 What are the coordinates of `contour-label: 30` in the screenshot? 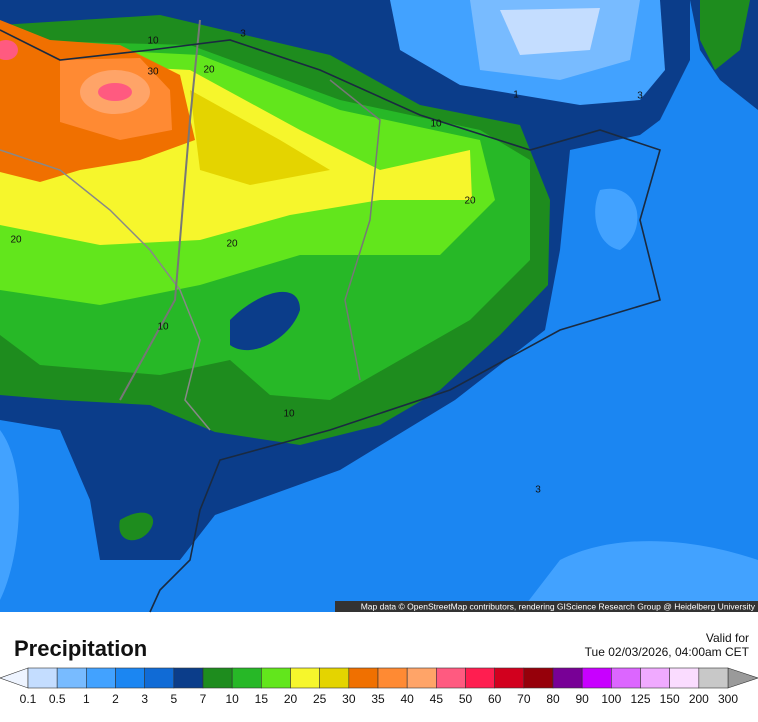 It's located at (153, 72).